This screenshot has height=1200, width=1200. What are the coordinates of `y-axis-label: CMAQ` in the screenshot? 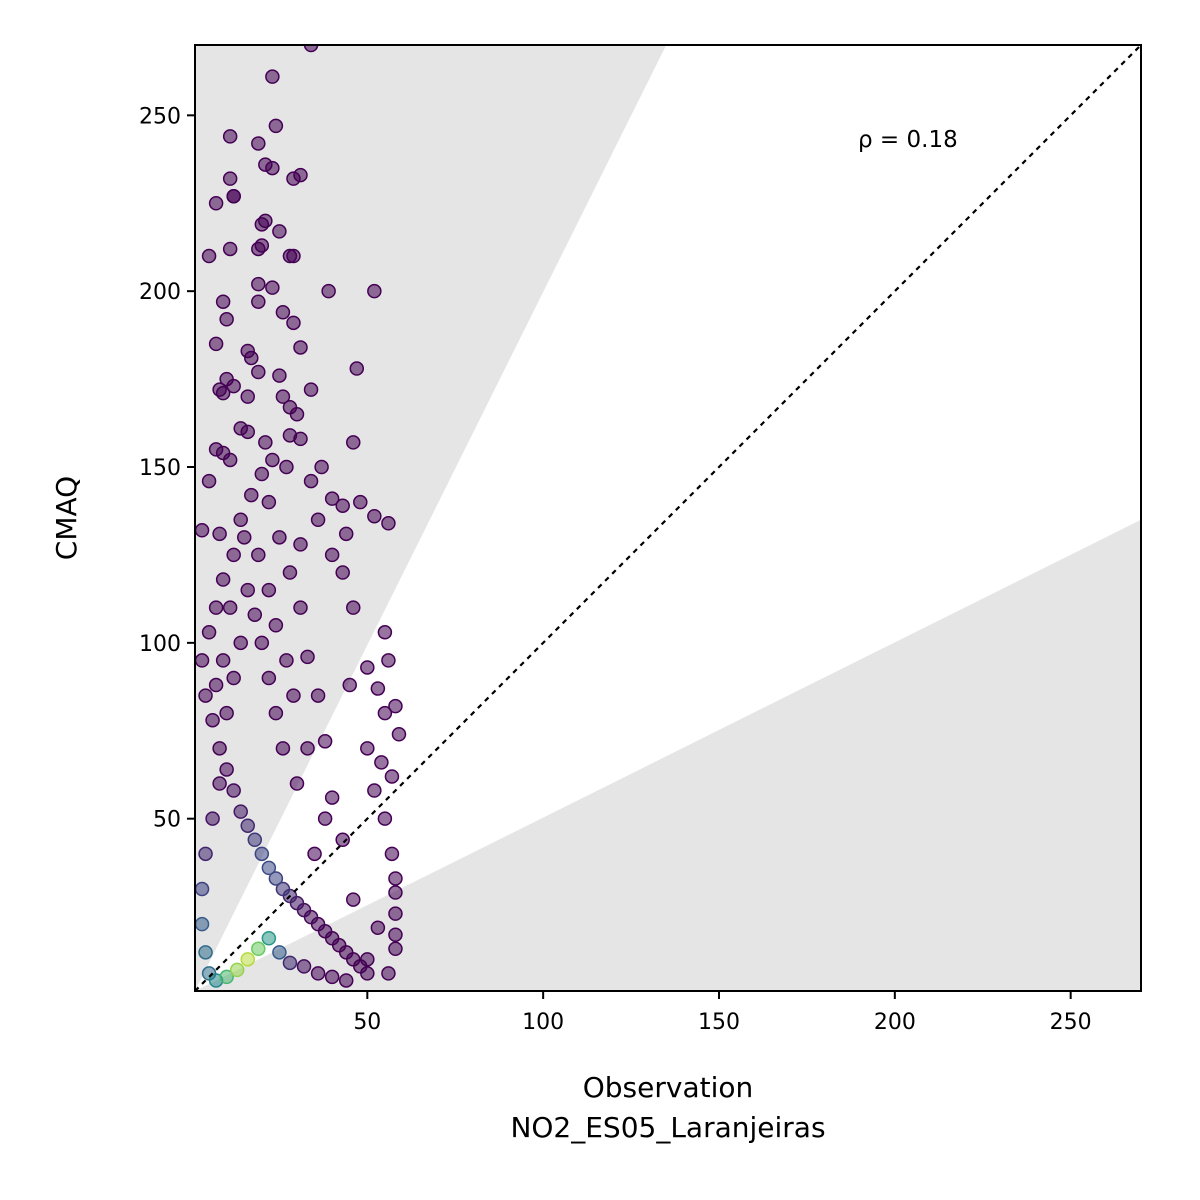 It's located at (66, 518).